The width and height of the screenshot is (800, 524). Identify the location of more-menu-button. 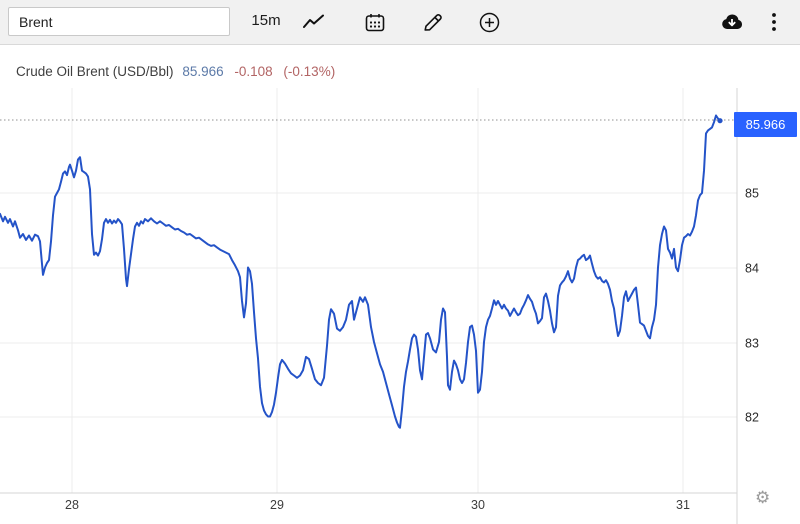
(774, 22).